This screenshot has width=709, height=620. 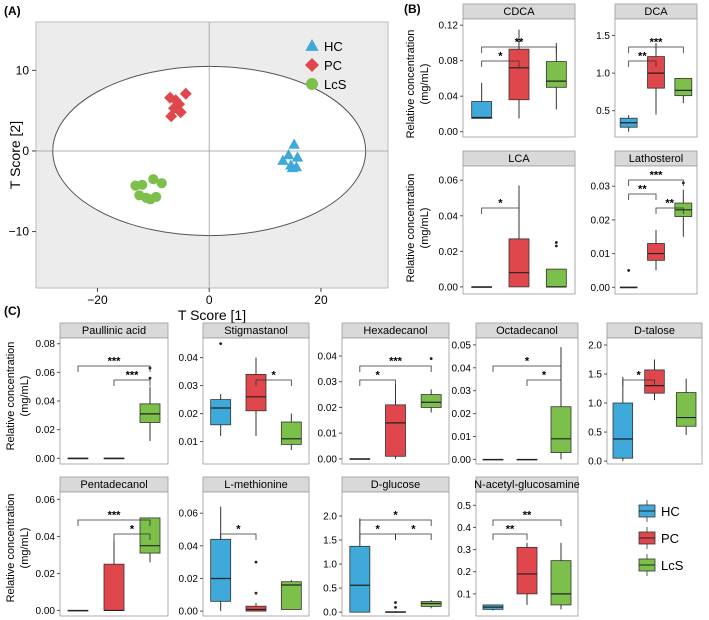 What do you see at coordinates (670, 538) in the screenshot?
I see `legend-label-pc: PC` at bounding box center [670, 538].